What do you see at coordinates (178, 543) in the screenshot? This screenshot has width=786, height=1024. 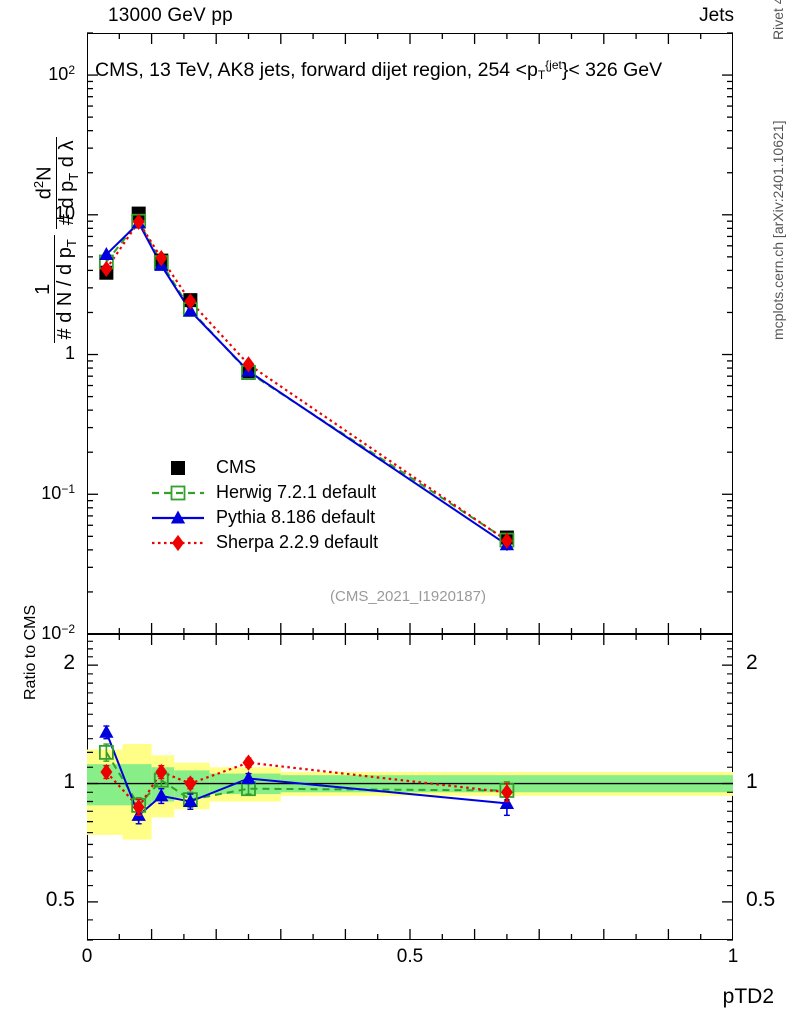 I see `legend-symbol-diamond-filled` at bounding box center [178, 543].